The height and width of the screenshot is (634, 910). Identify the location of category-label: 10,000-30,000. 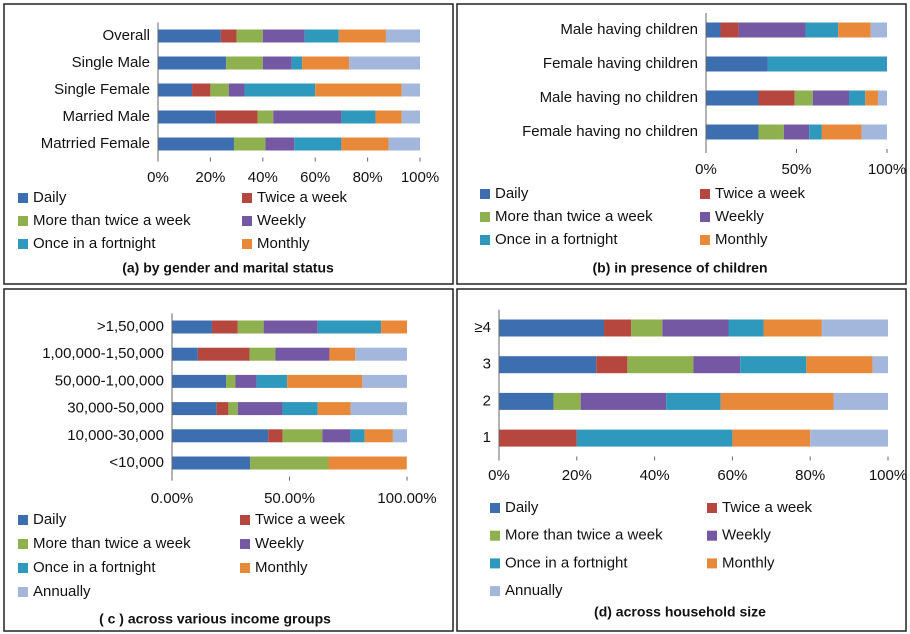
(115, 435).